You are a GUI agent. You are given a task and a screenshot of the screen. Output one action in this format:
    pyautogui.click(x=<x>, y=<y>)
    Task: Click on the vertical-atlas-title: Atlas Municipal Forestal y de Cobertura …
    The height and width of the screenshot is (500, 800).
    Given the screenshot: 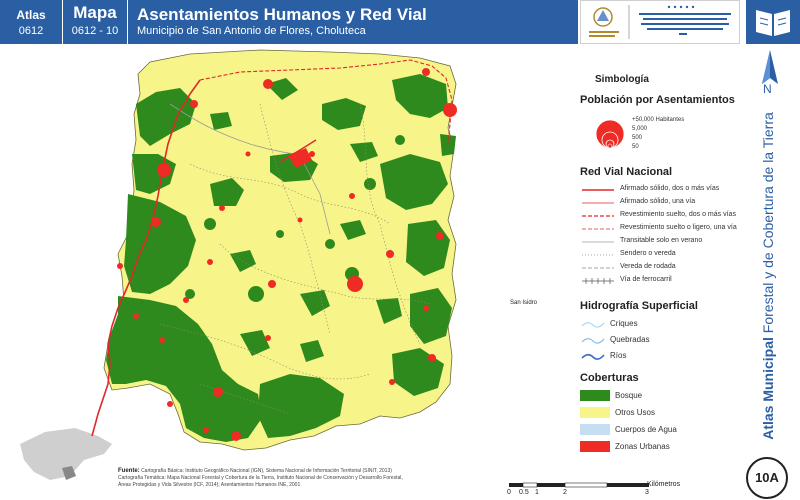 What is the action you would take?
    pyautogui.click(x=768, y=280)
    